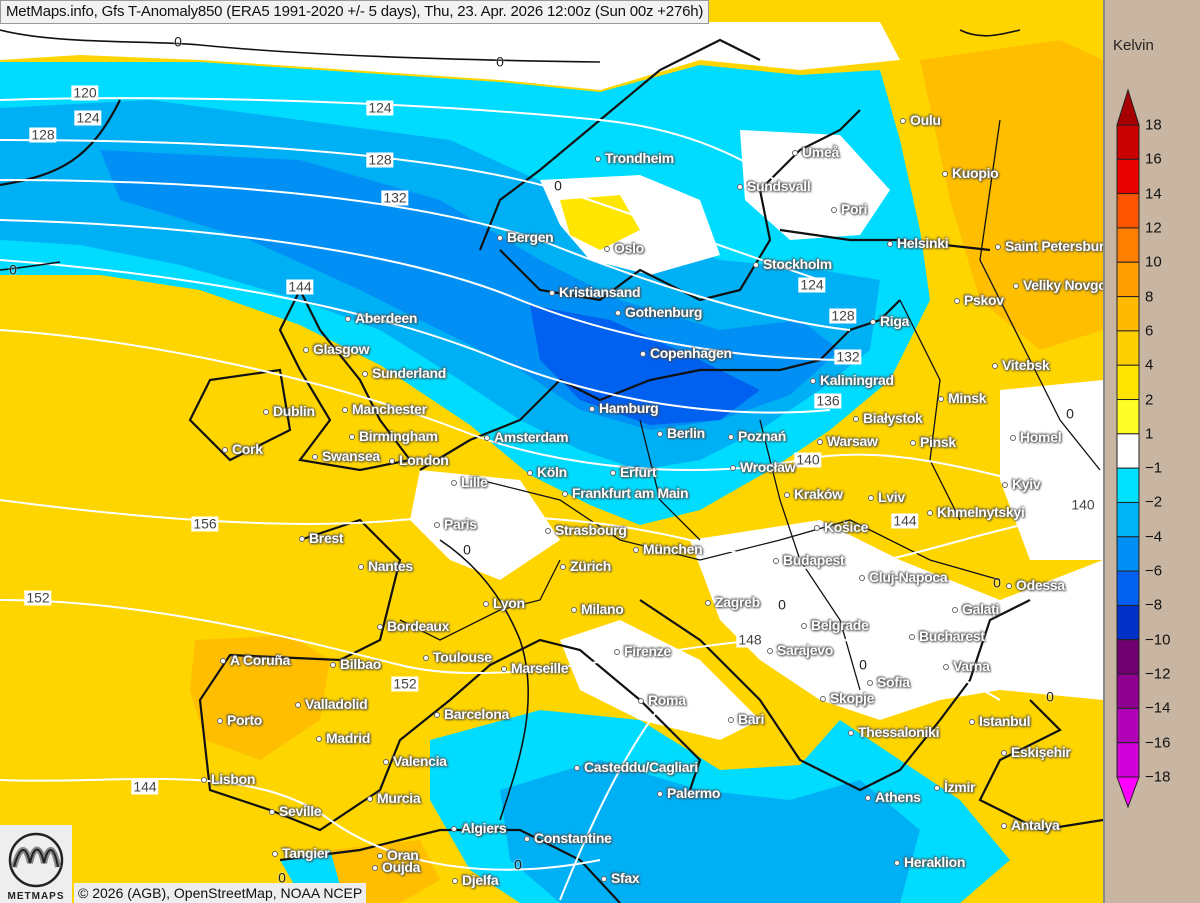 This screenshot has height=903, width=1200. What do you see at coordinates (1054, 246) in the screenshot?
I see `city-name: Saint Petersburg` at bounding box center [1054, 246].